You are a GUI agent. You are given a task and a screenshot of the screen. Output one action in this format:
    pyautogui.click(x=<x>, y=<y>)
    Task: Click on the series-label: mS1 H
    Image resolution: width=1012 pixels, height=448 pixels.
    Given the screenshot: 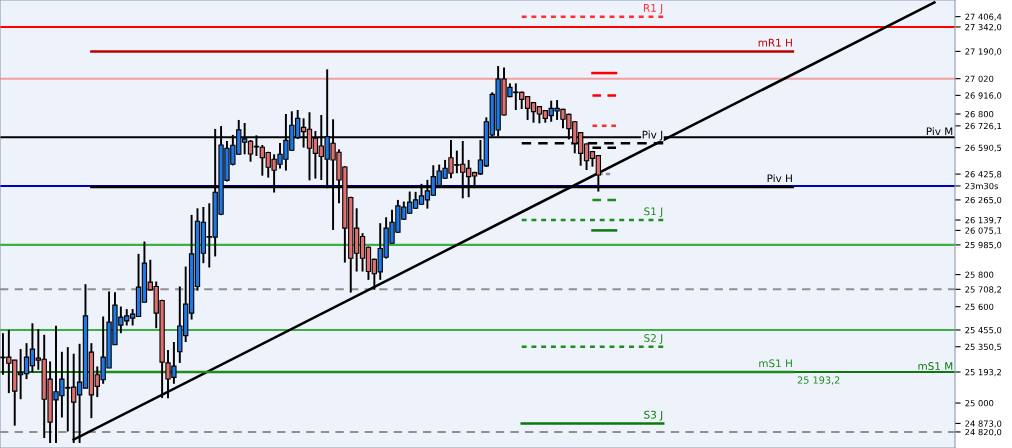 What is the action you would take?
    pyautogui.click(x=775, y=363)
    